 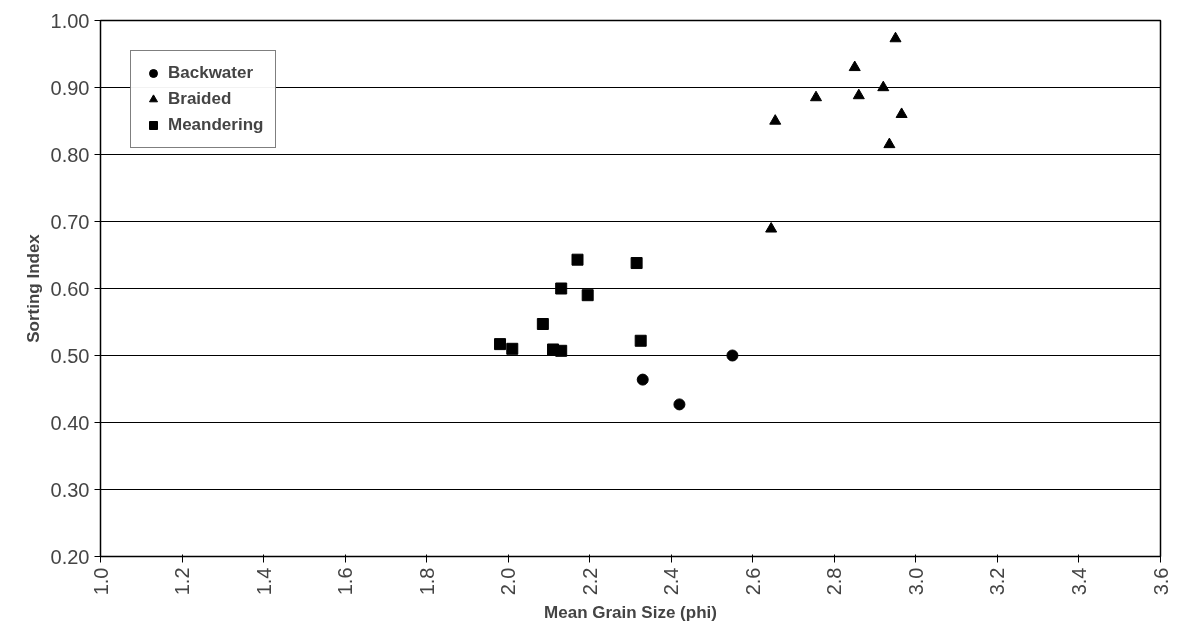 I want to click on x-tick-label: 1.2, so click(x=182, y=581).